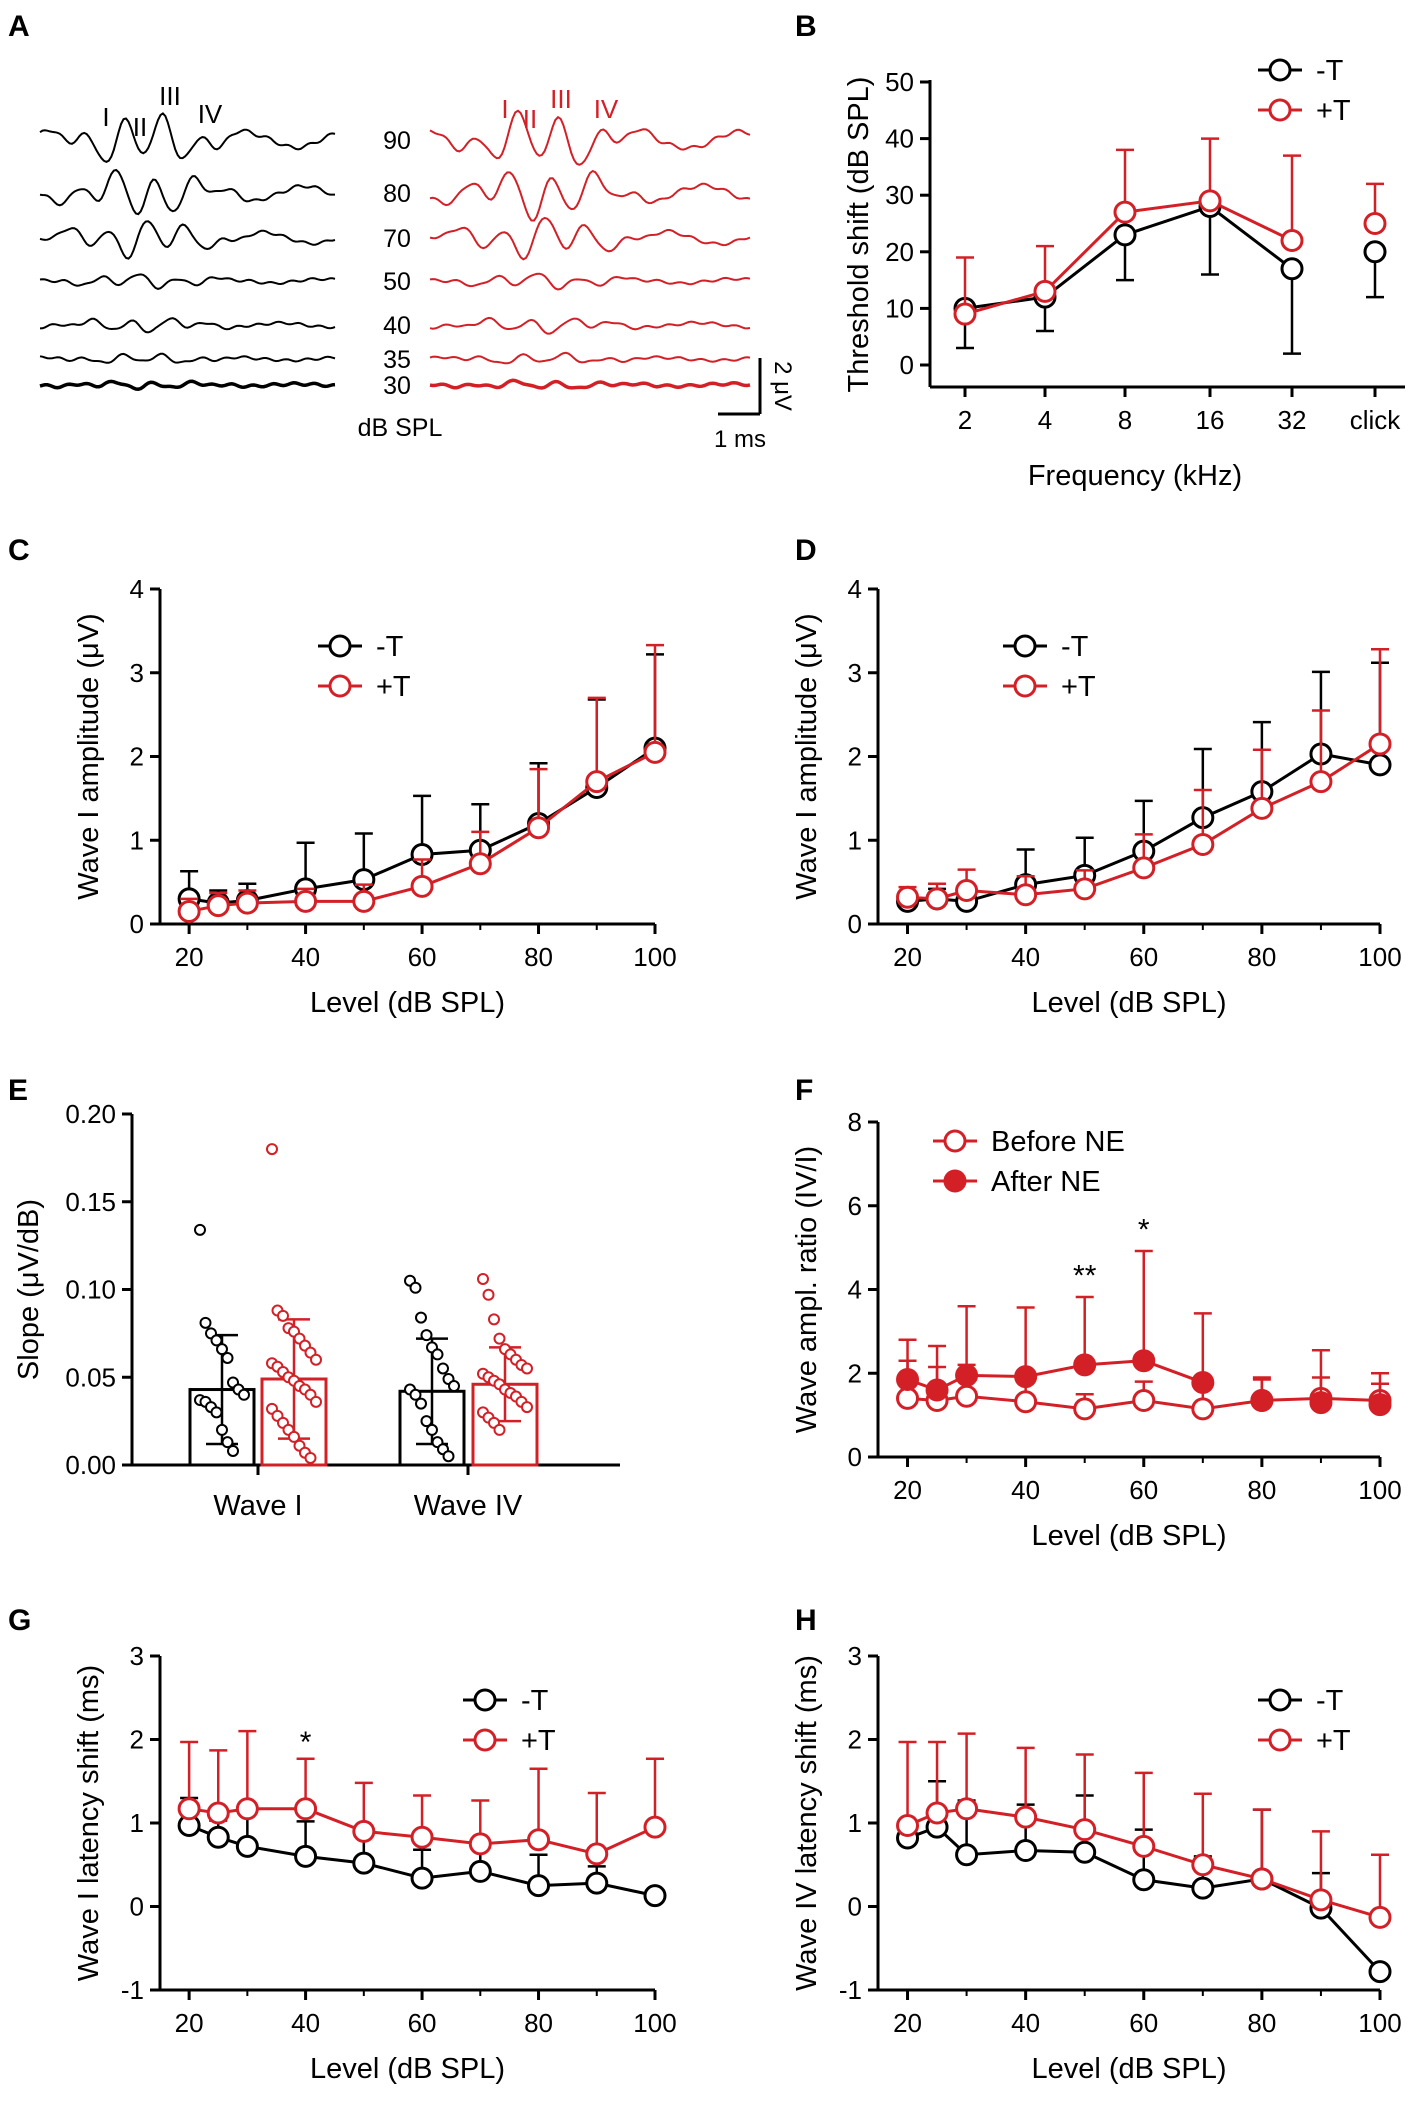  Describe the element at coordinates (397, 239) in the screenshot. I see `level-label: 70` at that location.